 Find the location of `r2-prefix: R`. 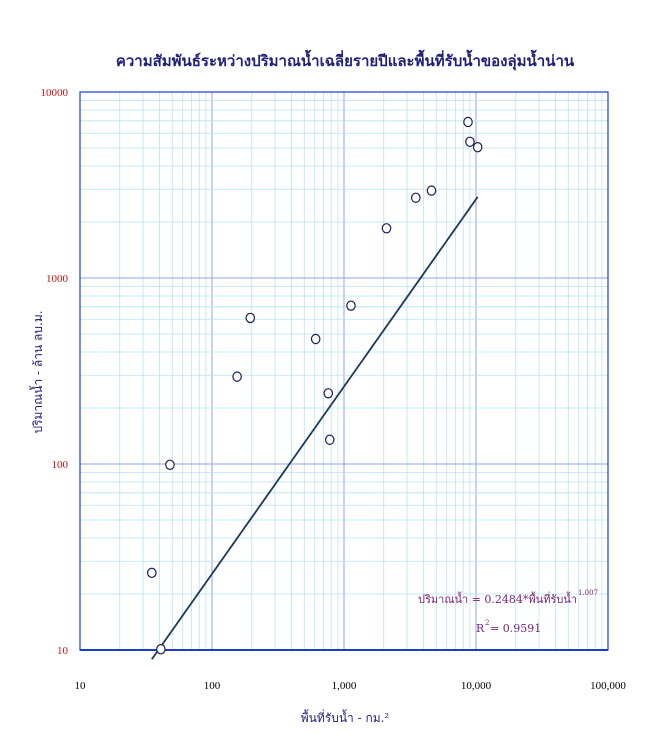

r2-prefix: R is located at coordinates (480, 628).